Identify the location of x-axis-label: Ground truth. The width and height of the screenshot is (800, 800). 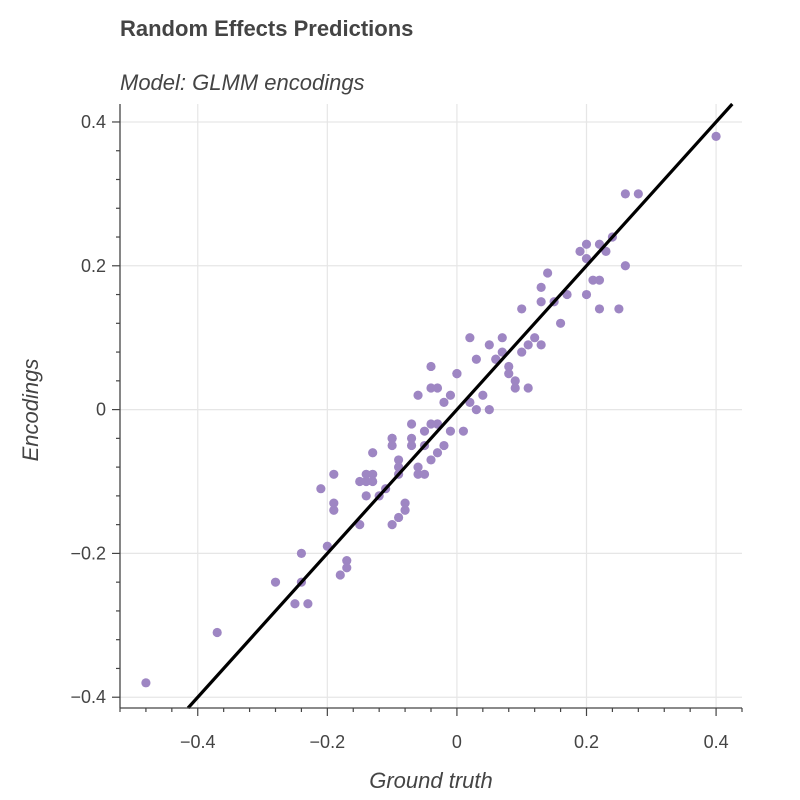
(431, 780).